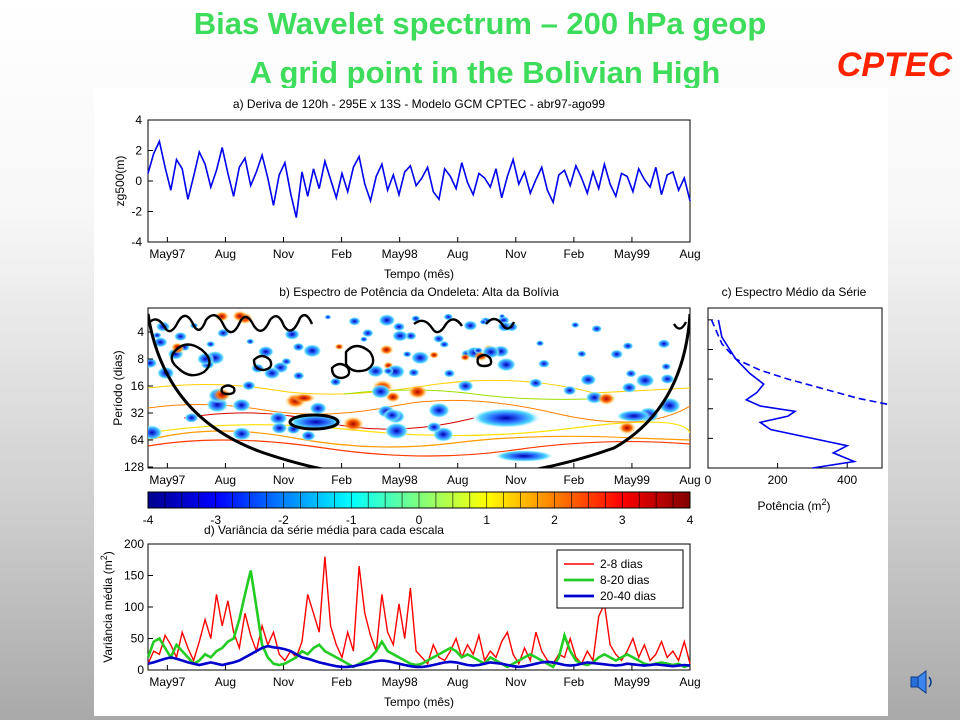  I want to click on speaker-icon, so click(922, 682).